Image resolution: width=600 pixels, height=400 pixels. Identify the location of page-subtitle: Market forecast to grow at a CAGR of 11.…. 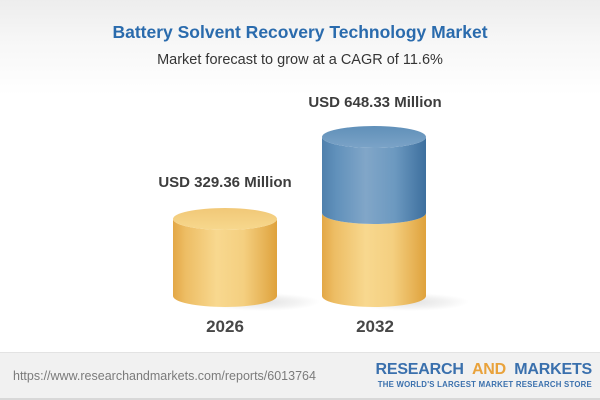
(300, 60).